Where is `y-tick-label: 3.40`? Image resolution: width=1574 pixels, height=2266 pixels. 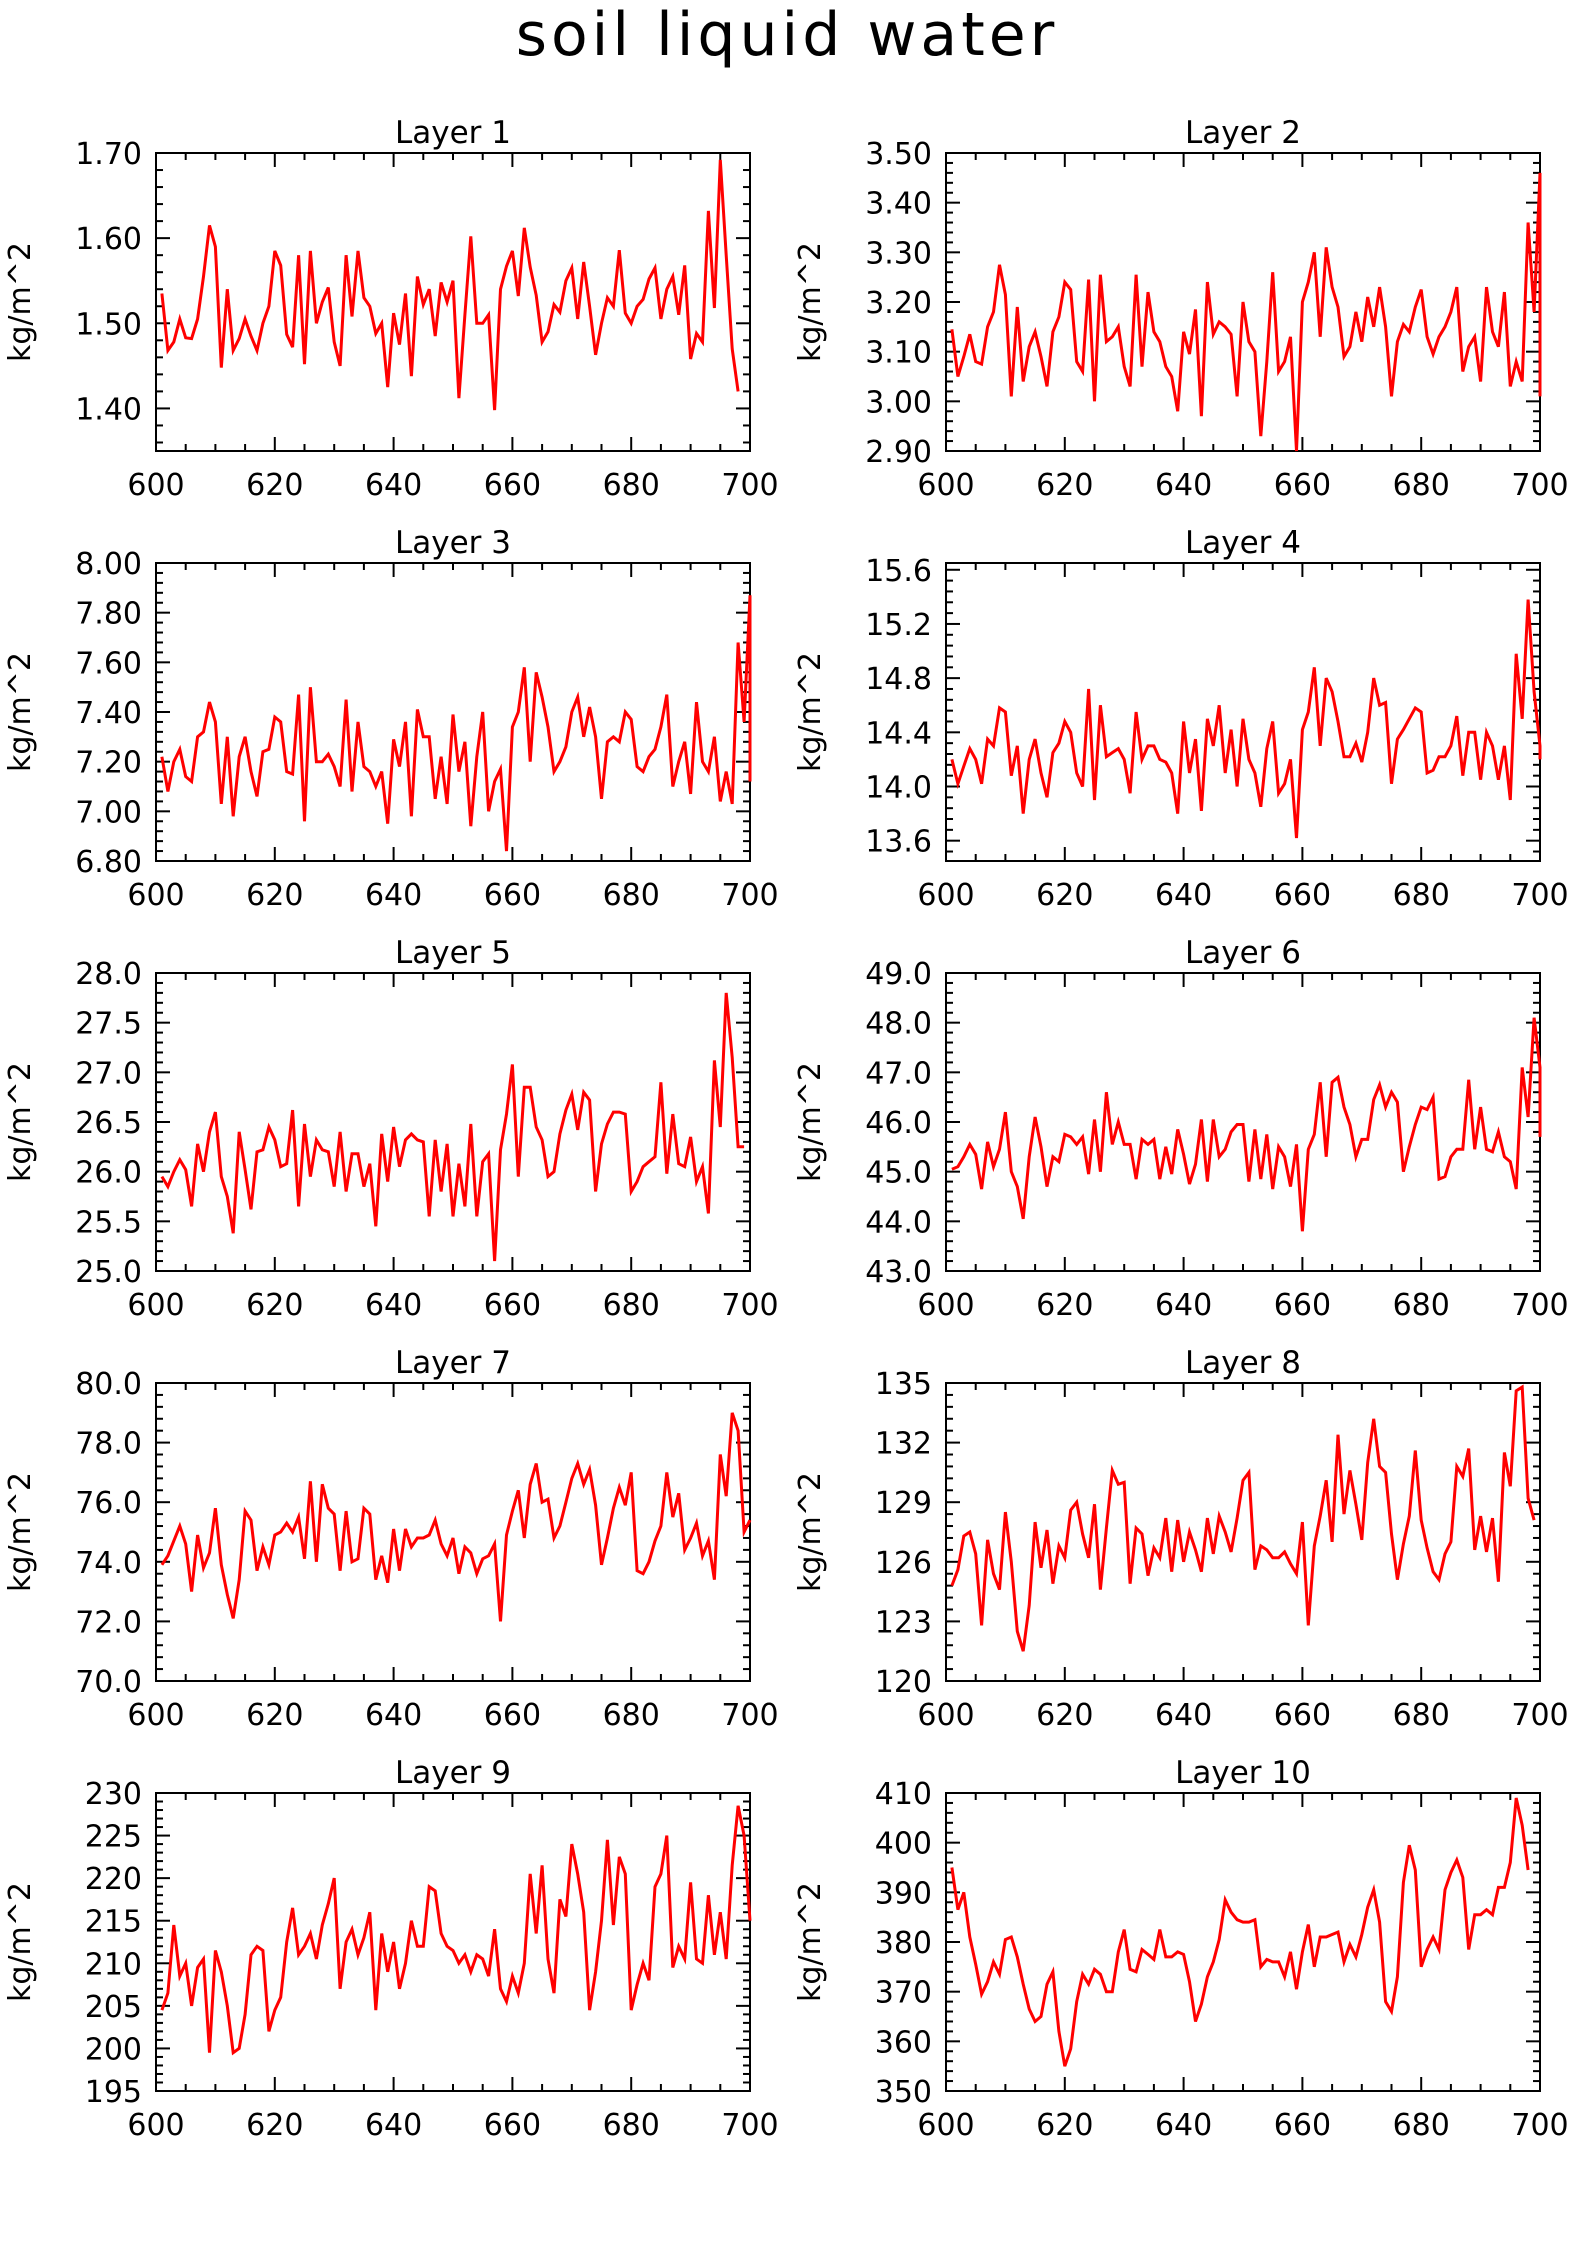
y-tick-label: 3.40 is located at coordinates (898, 204).